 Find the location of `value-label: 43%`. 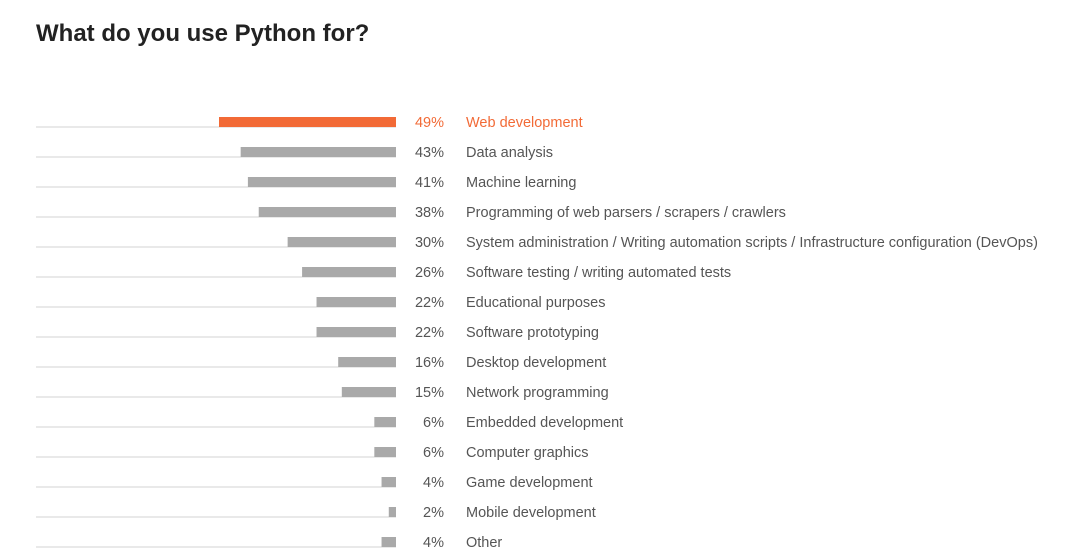

value-label: 43% is located at coordinates (429, 153).